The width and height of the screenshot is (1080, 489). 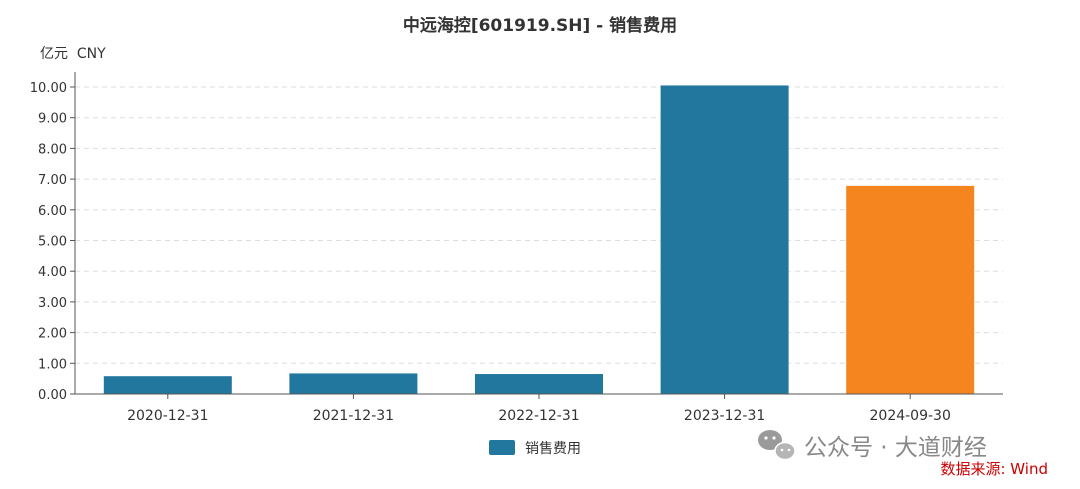 What do you see at coordinates (994, 469) in the screenshot?
I see `source-note: 数据来源: Wind` at bounding box center [994, 469].